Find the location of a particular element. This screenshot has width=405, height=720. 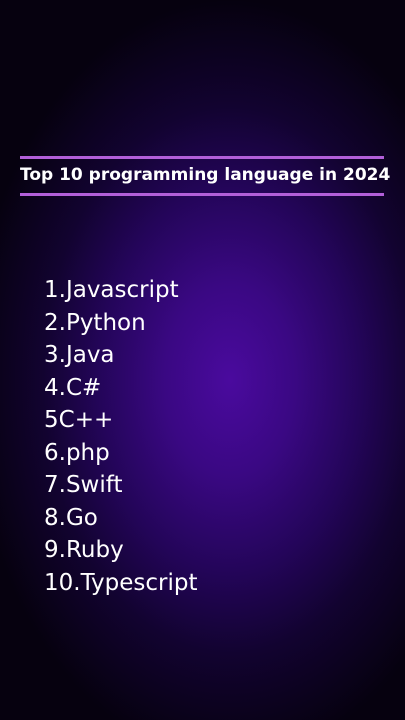

list-item: 8.Go is located at coordinates (71, 517).